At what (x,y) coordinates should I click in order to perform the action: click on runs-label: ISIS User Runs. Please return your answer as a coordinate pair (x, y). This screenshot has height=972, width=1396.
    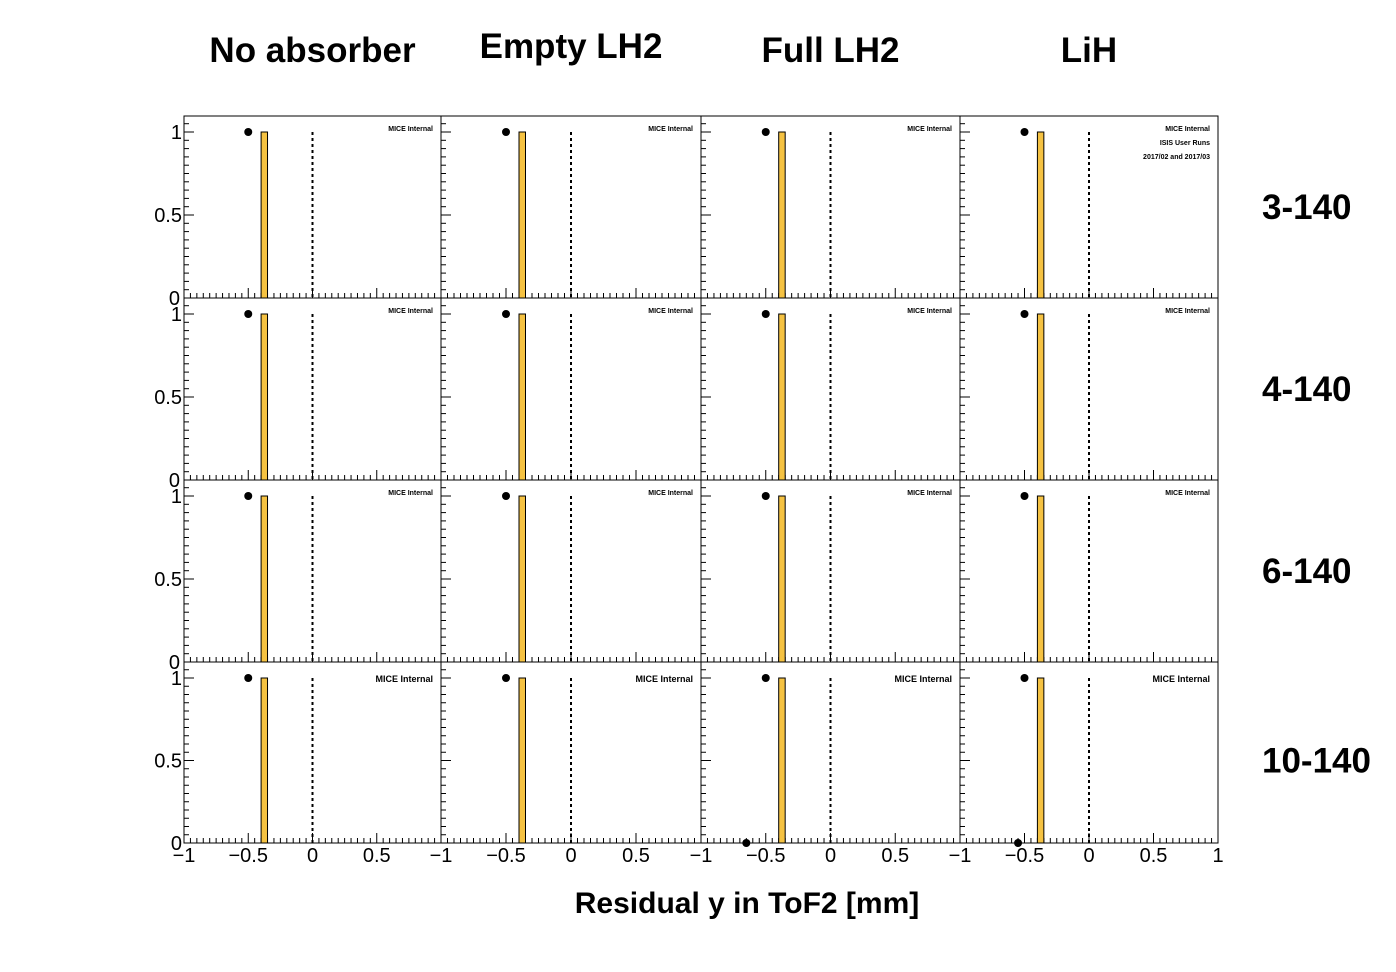
    Looking at the image, I should click on (1185, 143).